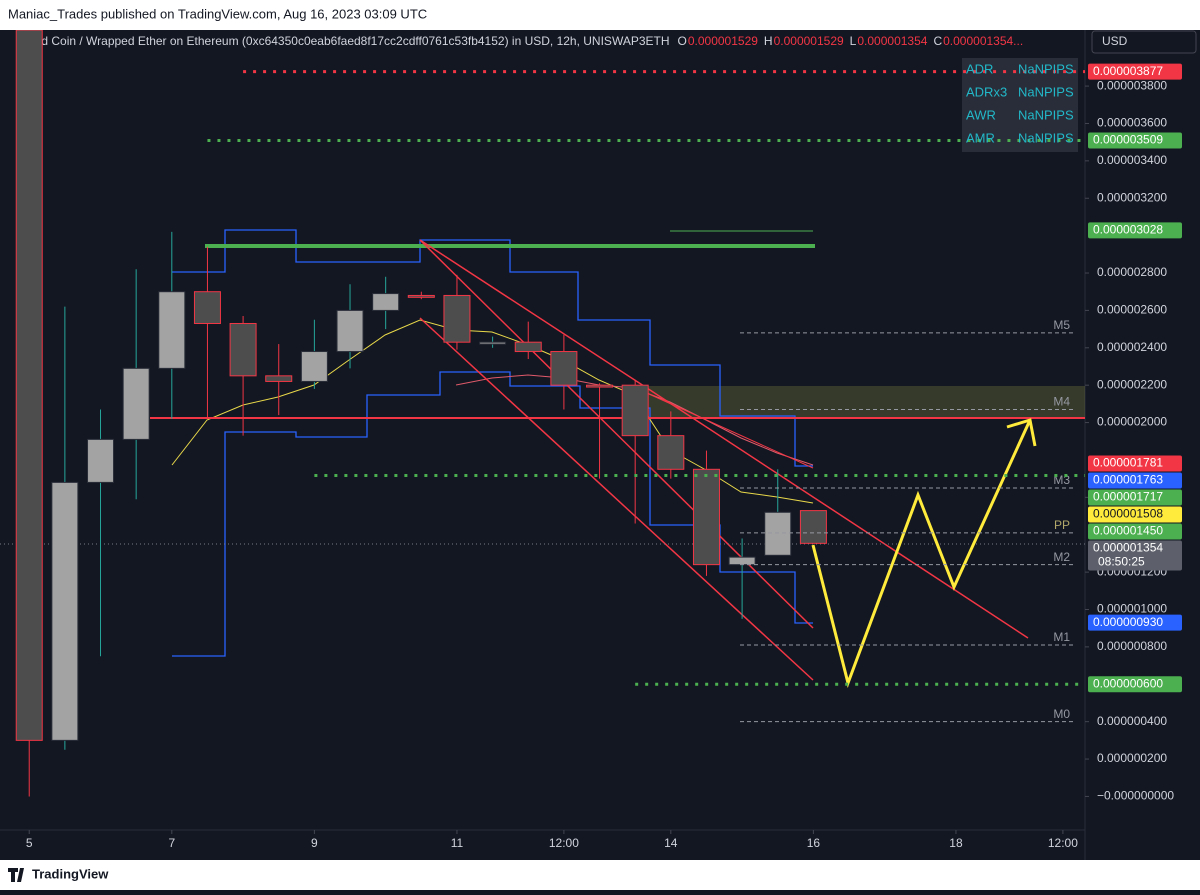 This screenshot has height=895, width=1200. Describe the element at coordinates (979, 68) in the screenshot. I see `indicator-cell: ADR` at that location.